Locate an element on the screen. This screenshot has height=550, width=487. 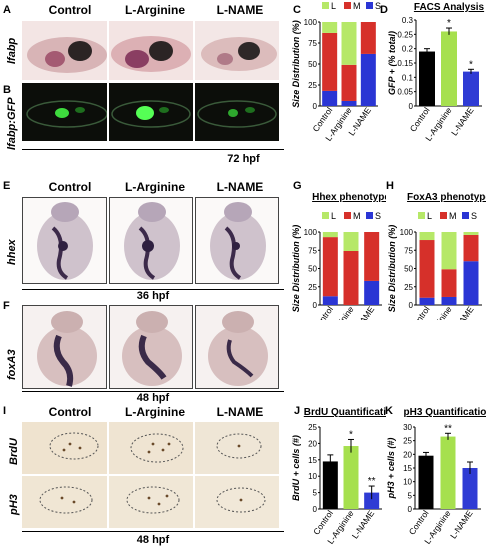
chart-h-legend-swatch-s is located at coordinates (465, 215).